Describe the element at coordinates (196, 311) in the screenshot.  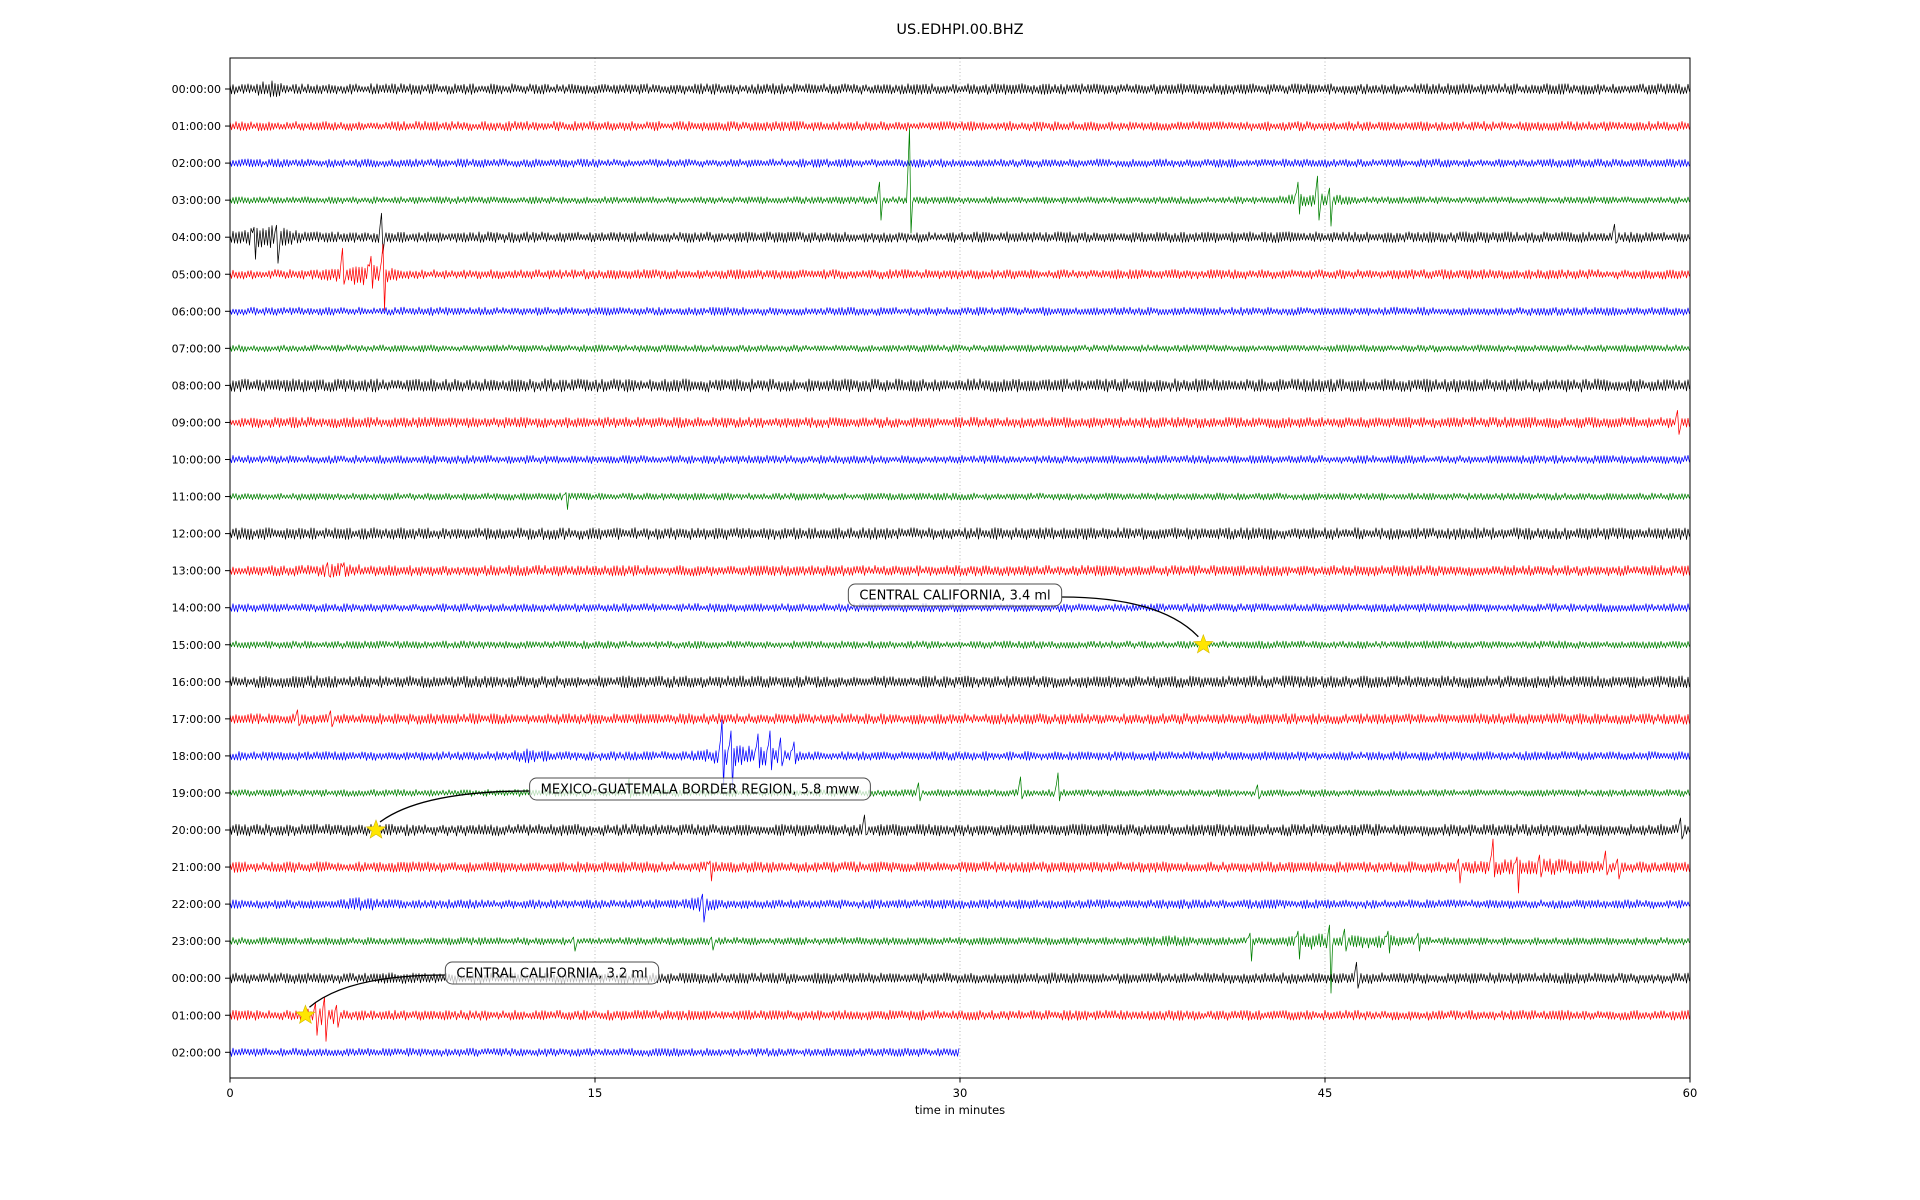
I see `y-tick-label: 06:00:00` at that location.